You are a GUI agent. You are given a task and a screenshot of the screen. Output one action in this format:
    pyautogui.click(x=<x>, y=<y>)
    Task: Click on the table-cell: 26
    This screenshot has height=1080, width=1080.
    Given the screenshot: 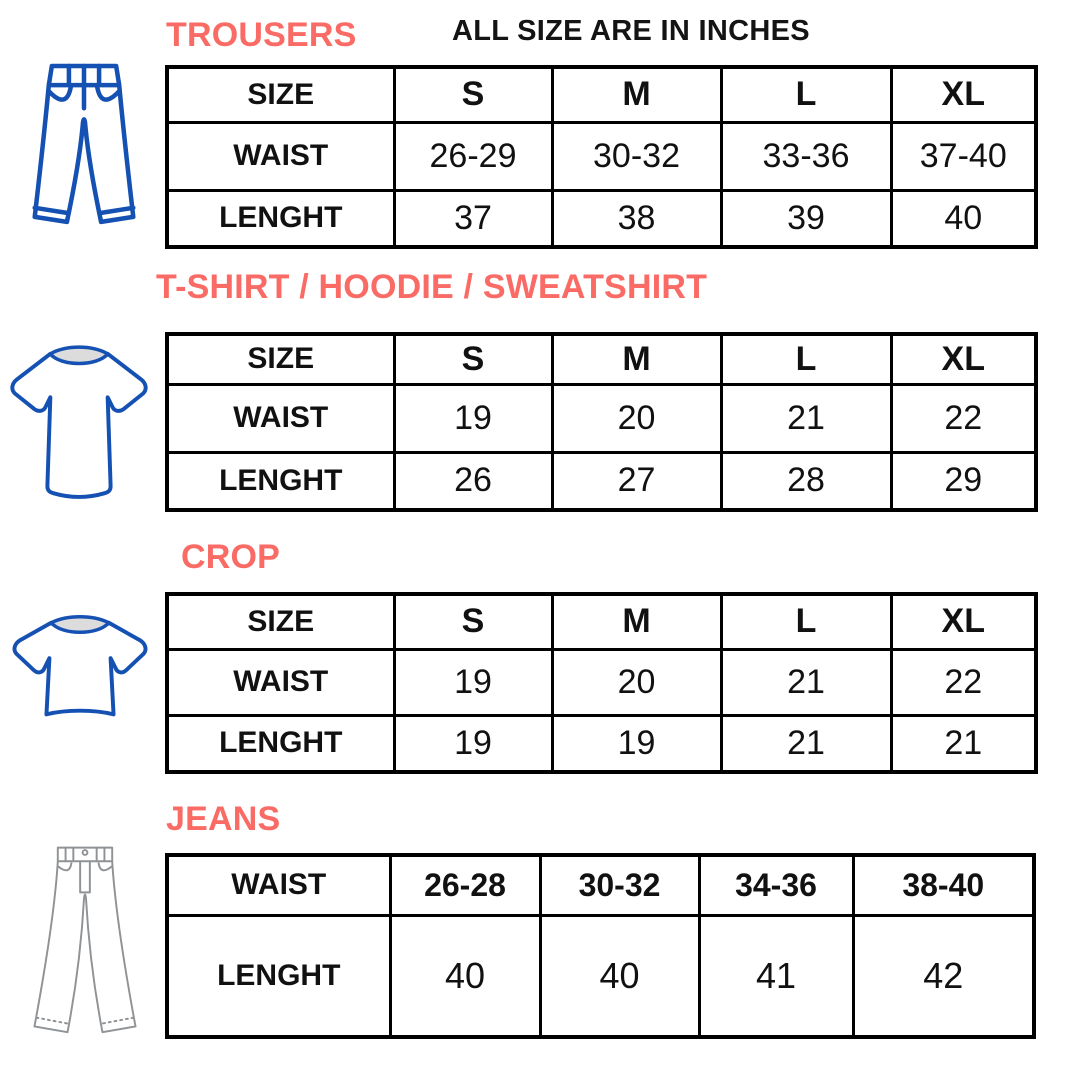 What is the action you would take?
    pyautogui.click(x=473, y=481)
    